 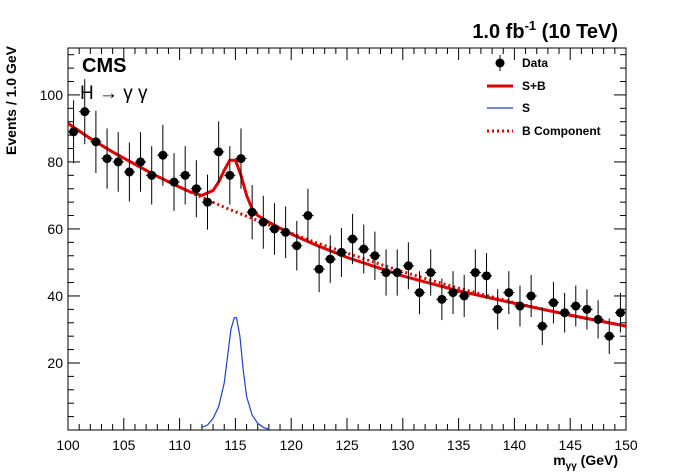 What do you see at coordinates (526, 108) in the screenshot?
I see `legend-label-s: S` at bounding box center [526, 108].